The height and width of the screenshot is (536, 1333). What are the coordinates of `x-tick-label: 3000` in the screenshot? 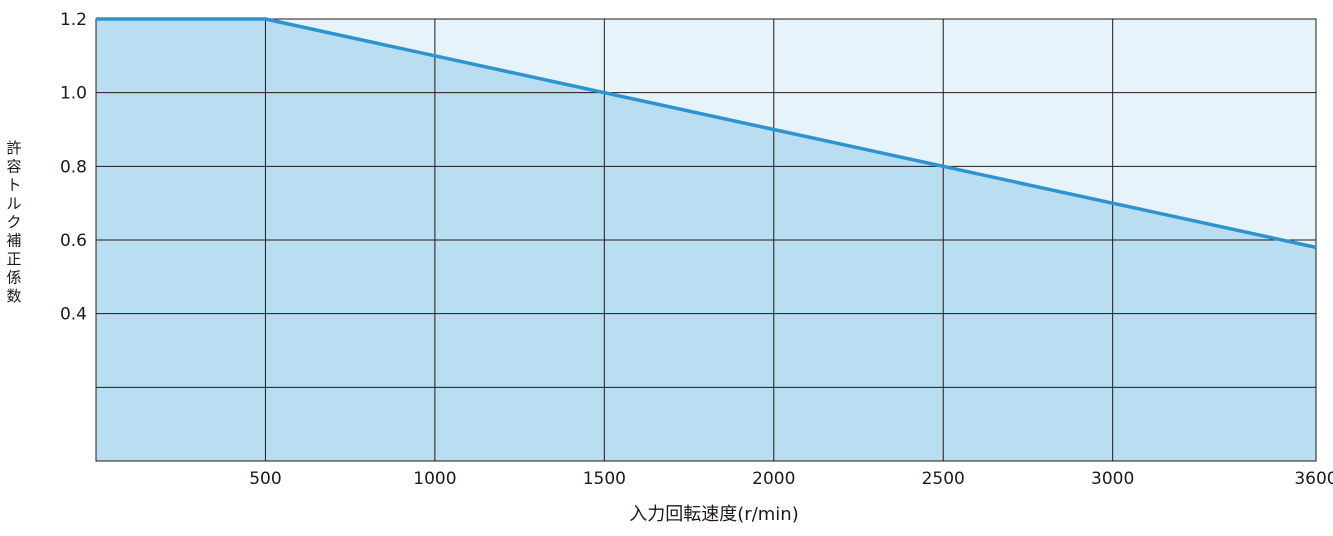 It's located at (1112, 479).